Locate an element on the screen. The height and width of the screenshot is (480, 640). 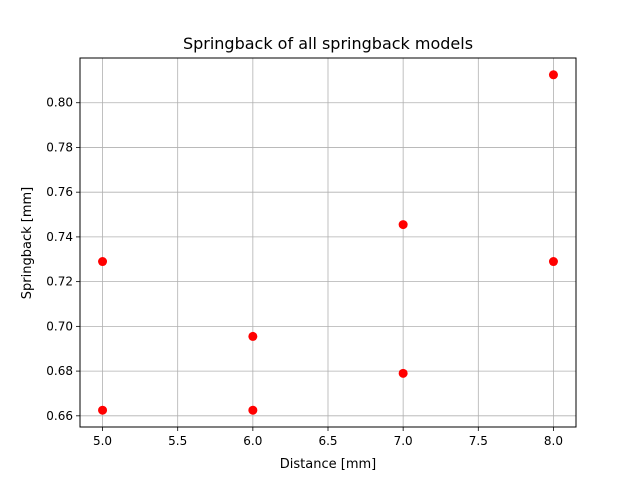
y-tick-label: 0.80 is located at coordinates (59, 103).